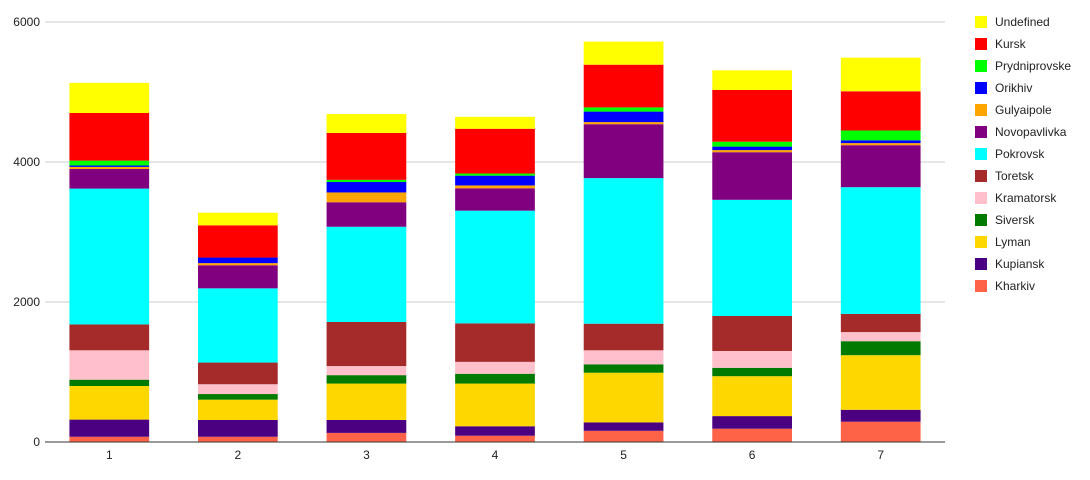  I want to click on legend-item-gulyaipole: Gulyaipole, so click(1013, 110).